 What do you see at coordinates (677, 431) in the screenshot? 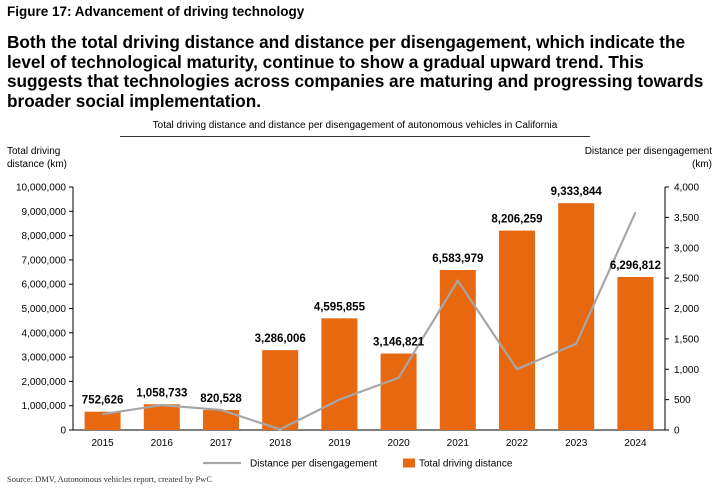
I see `right-tick-label: 0` at bounding box center [677, 431].